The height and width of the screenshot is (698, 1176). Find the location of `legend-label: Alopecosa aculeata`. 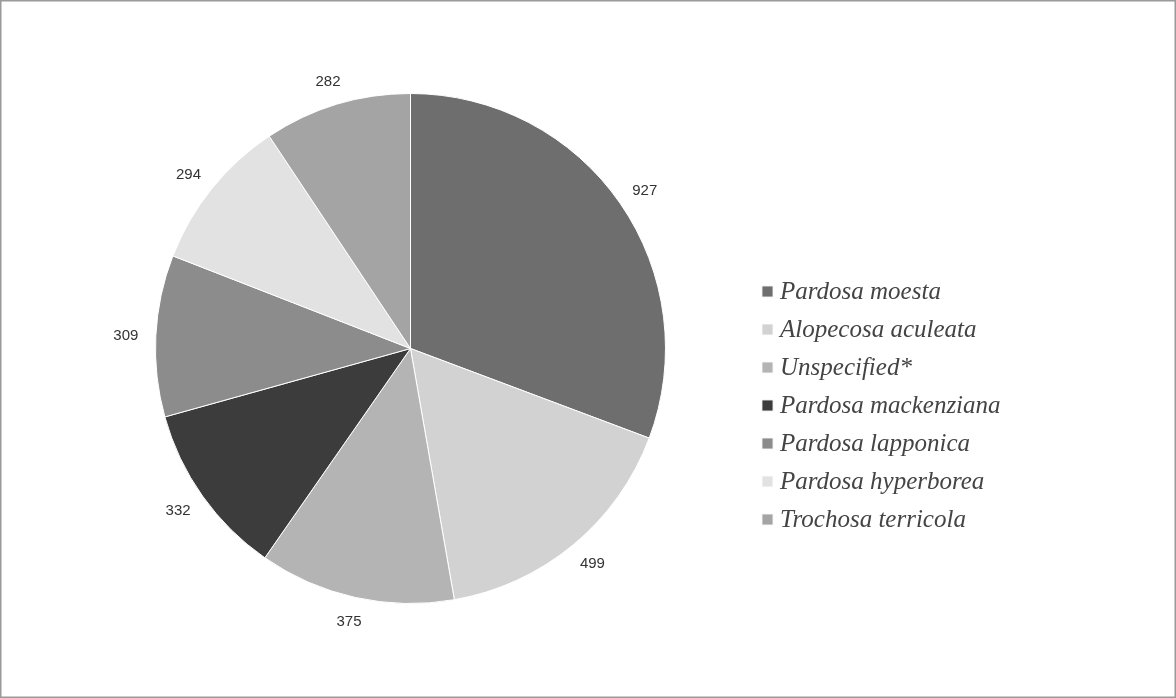

legend-label: Alopecosa aculeata is located at coordinates (878, 329).